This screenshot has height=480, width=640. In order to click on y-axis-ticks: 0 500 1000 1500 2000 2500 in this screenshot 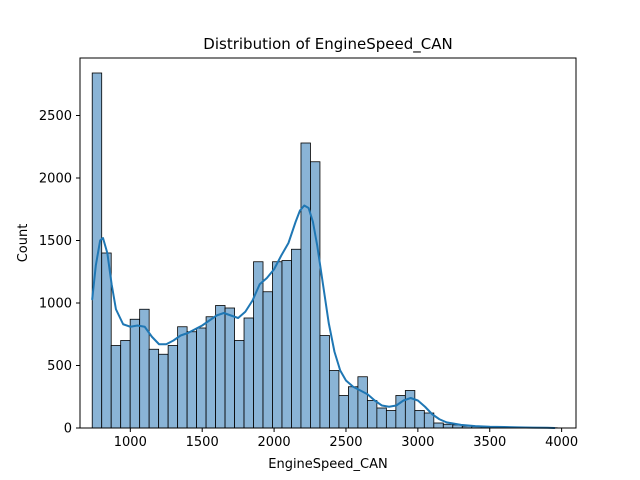, I will do `click(59, 273)`.